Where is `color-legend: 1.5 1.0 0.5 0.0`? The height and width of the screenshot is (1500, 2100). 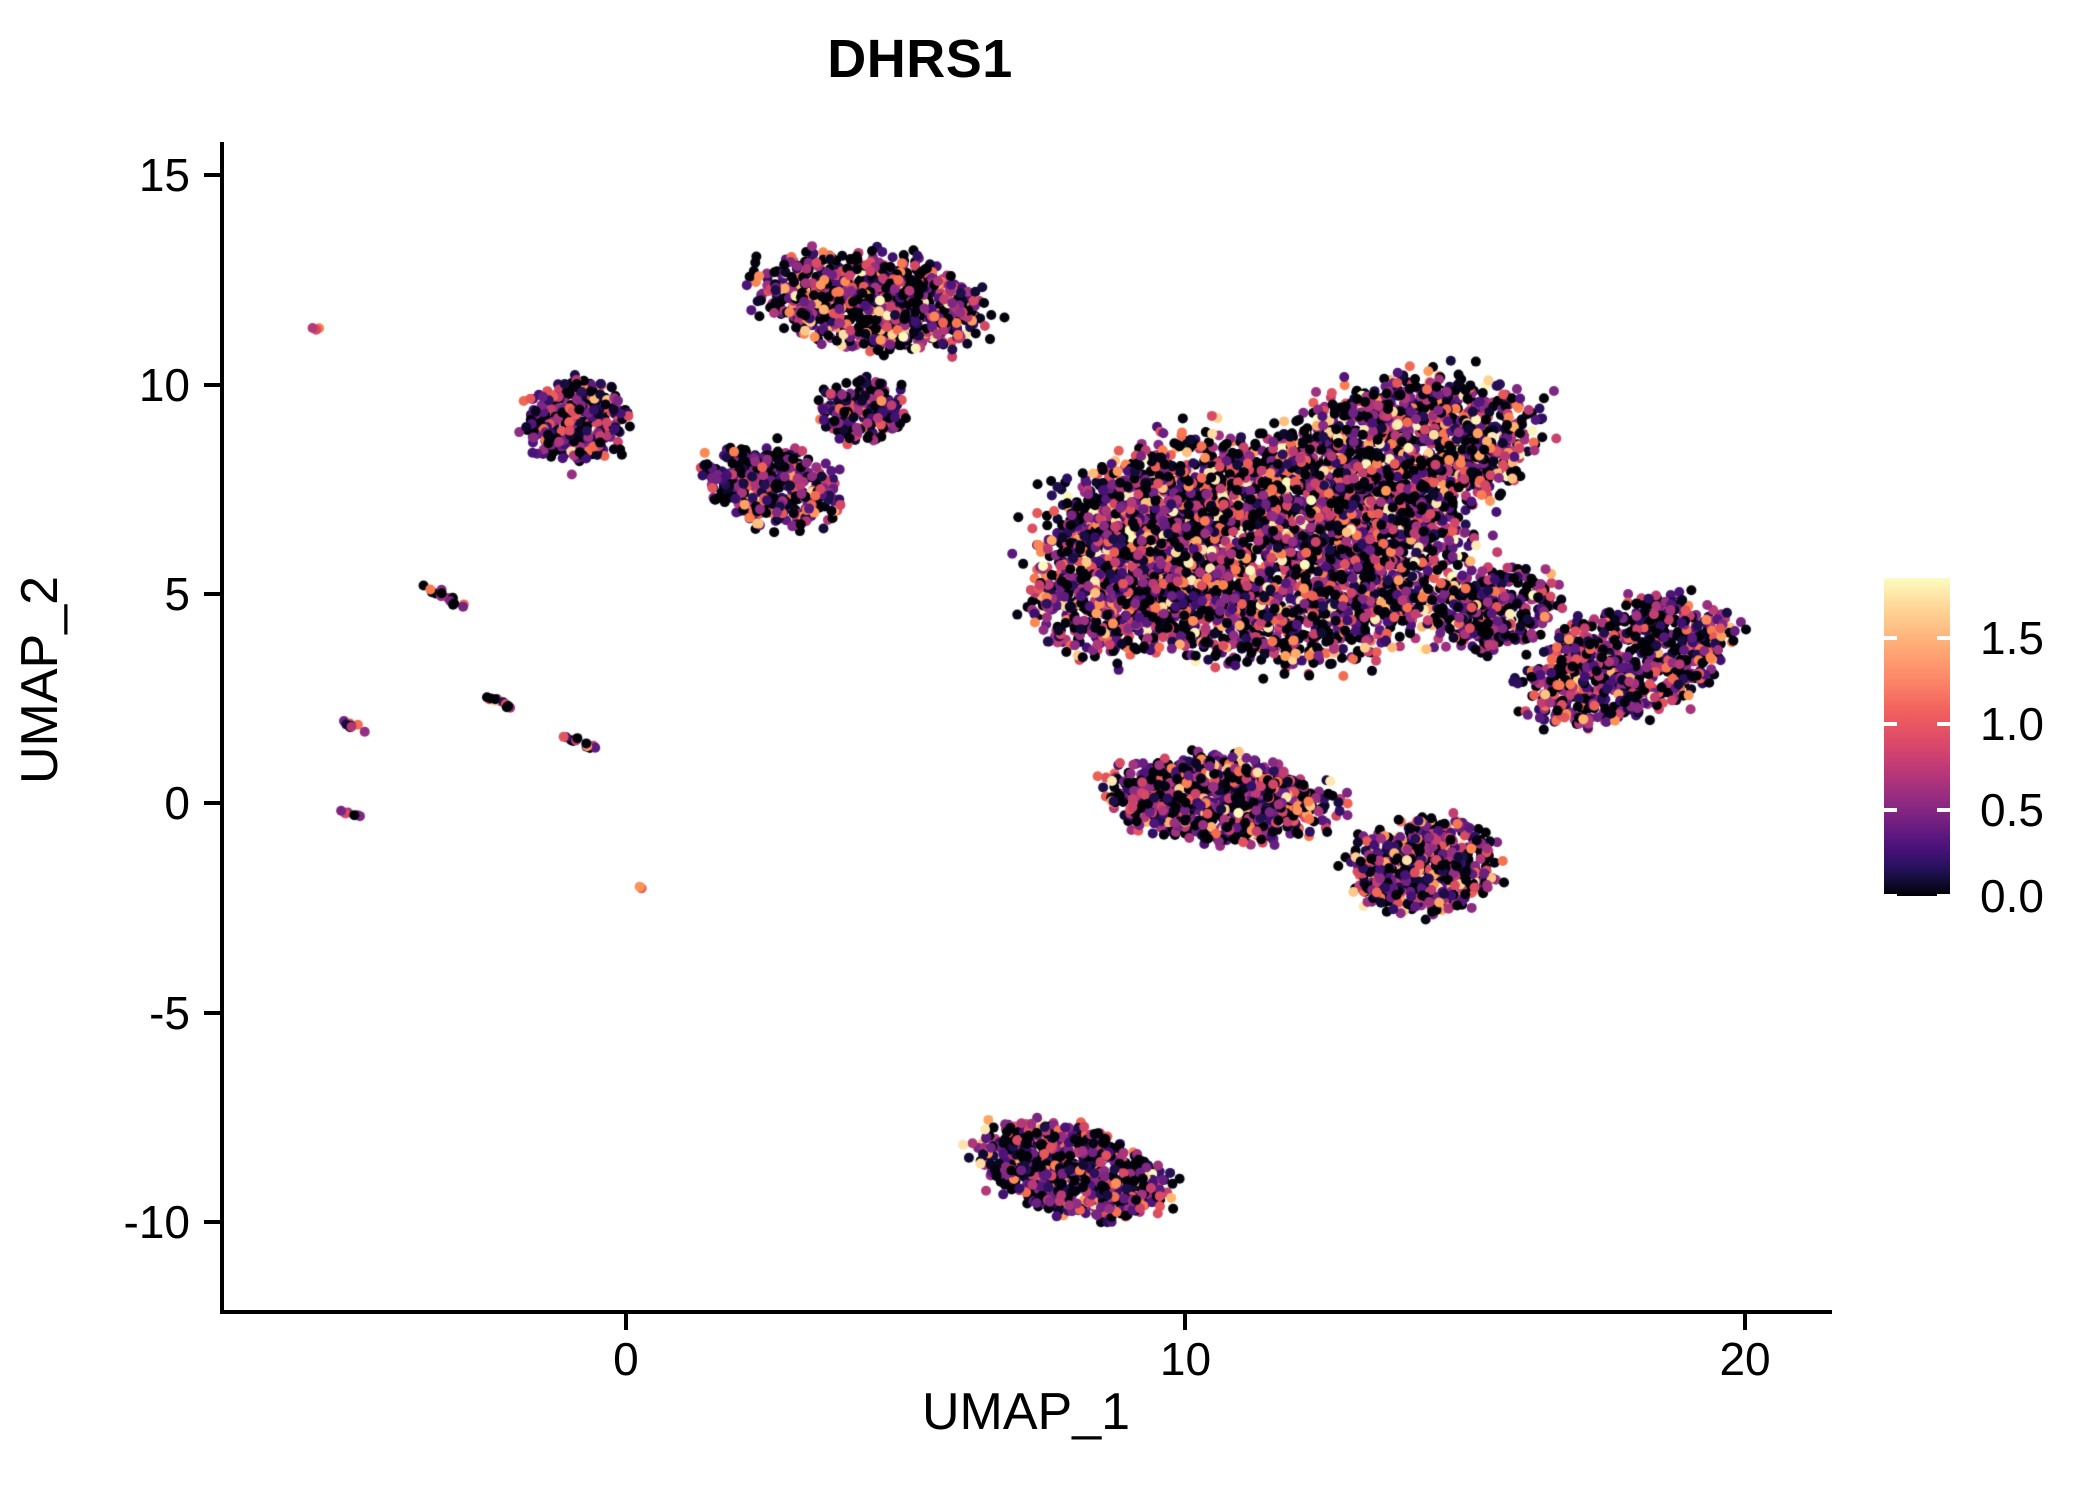 color-legend: 1.5 1.0 0.5 0.0 is located at coordinates (1984, 750).